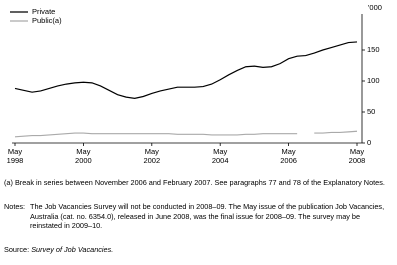 The height and width of the screenshot is (265, 397). What do you see at coordinates (220, 156) in the screenshot?
I see `x-tick-label: May 2004` at bounding box center [220, 156].